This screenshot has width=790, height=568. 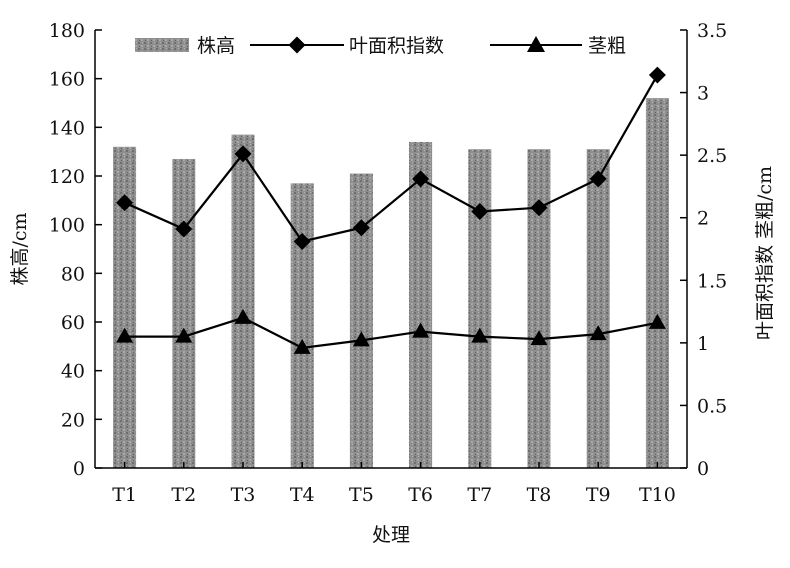 I want to click on triangle-point-T8, so click(x=539, y=338).